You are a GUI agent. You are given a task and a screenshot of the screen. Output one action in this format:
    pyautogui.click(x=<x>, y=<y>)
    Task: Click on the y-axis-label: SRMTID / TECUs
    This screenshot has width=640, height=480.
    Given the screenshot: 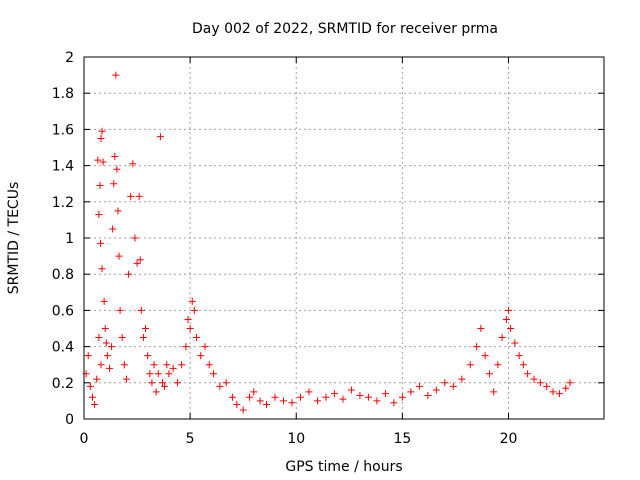 What is the action you would take?
    pyautogui.click(x=14, y=238)
    